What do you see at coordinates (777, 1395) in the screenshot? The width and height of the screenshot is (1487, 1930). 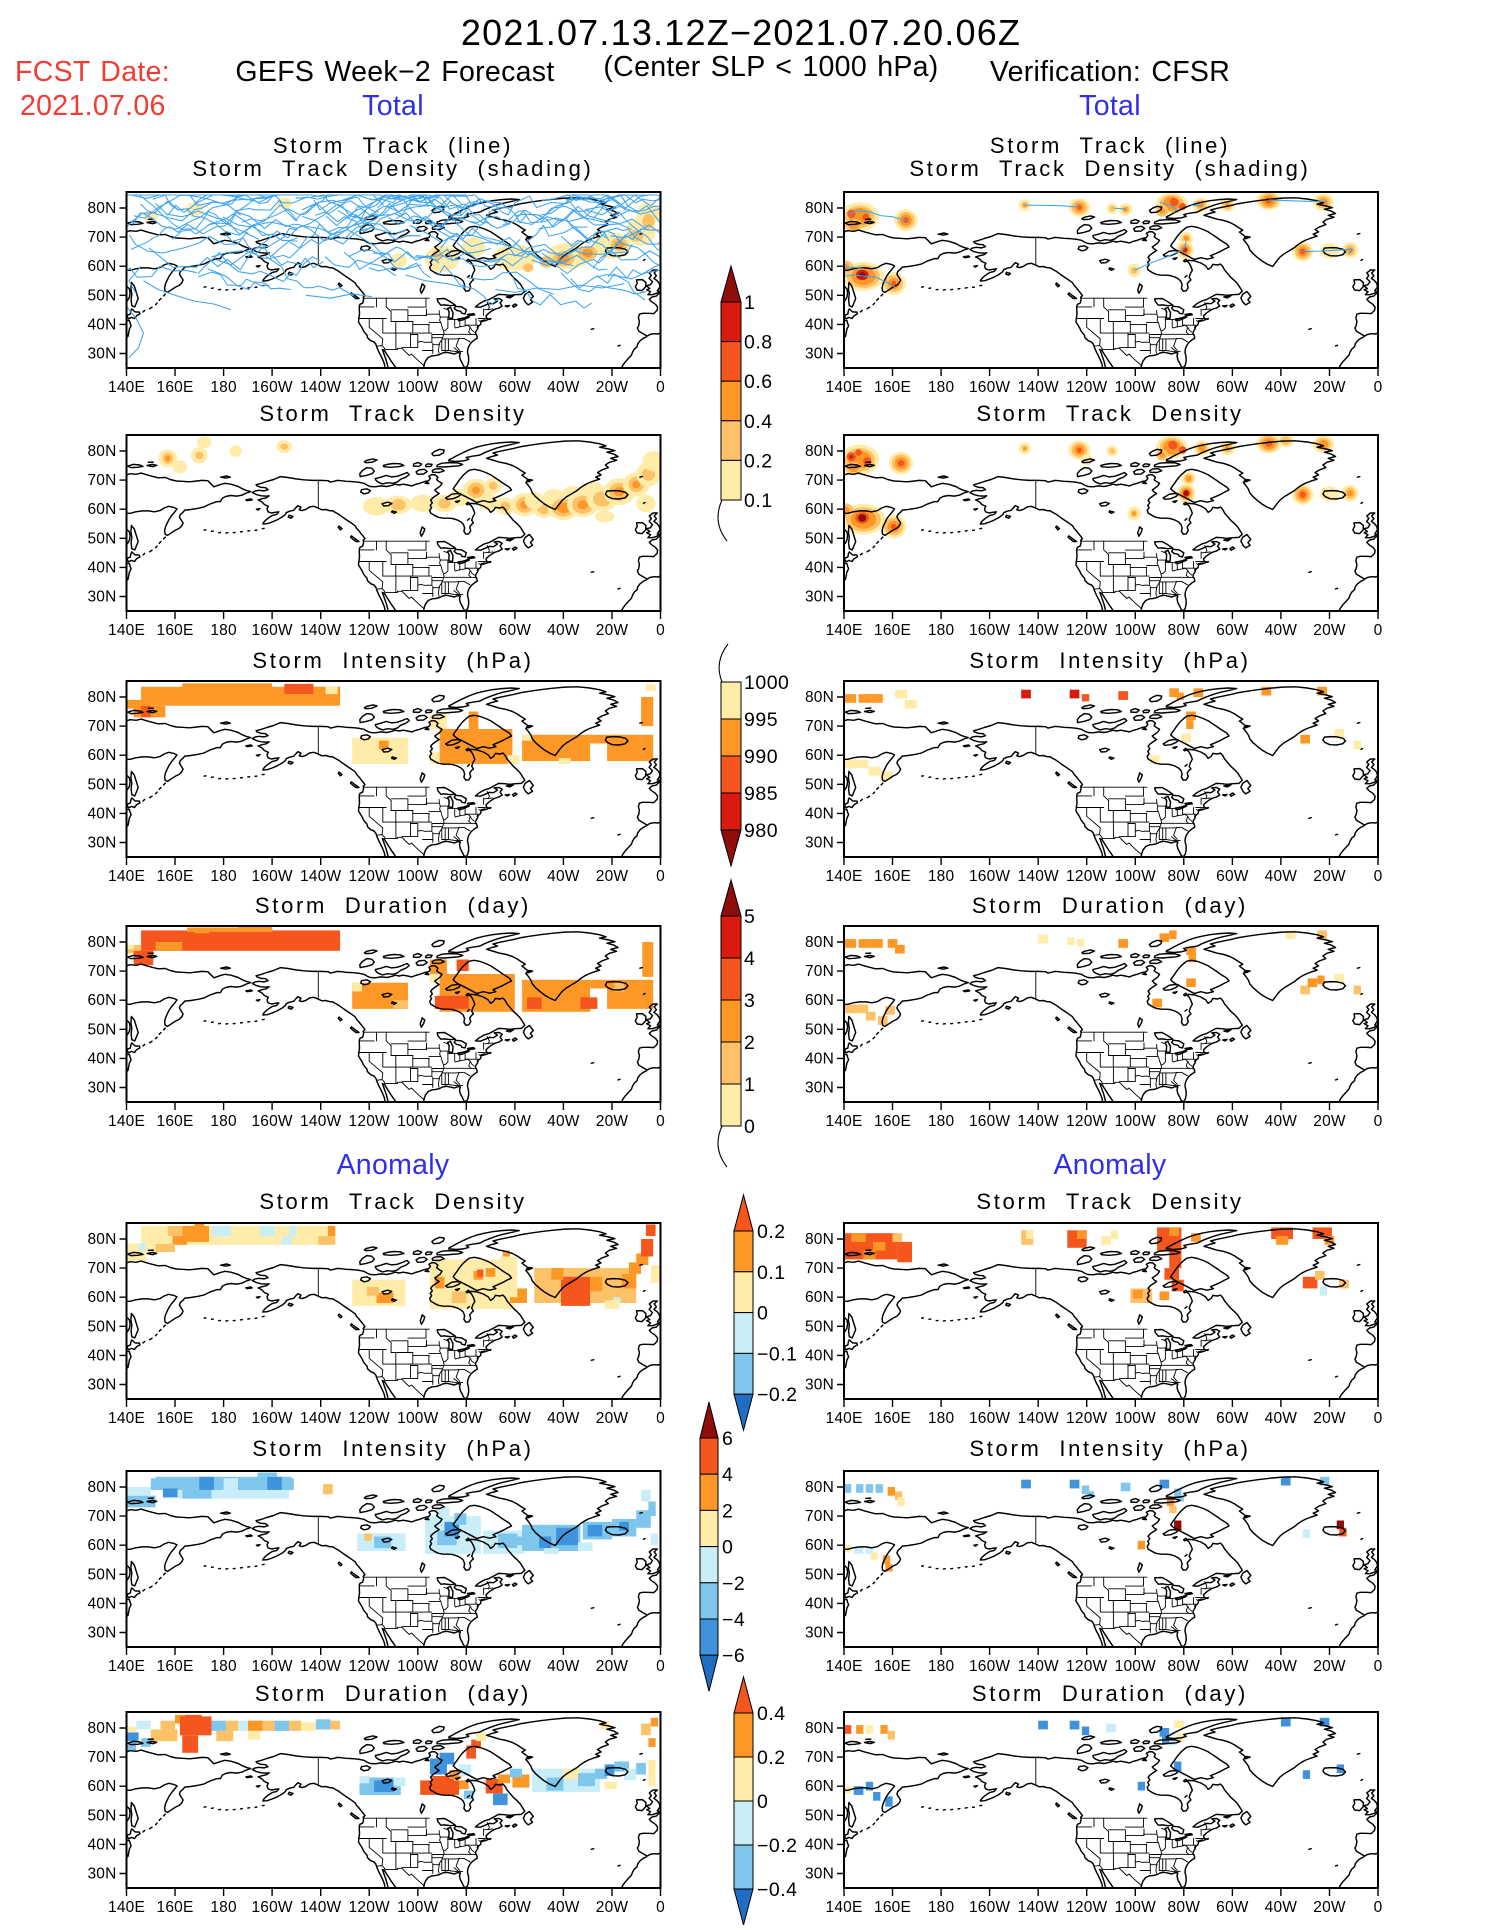 I see `svg-text: −0.2` at bounding box center [777, 1395].